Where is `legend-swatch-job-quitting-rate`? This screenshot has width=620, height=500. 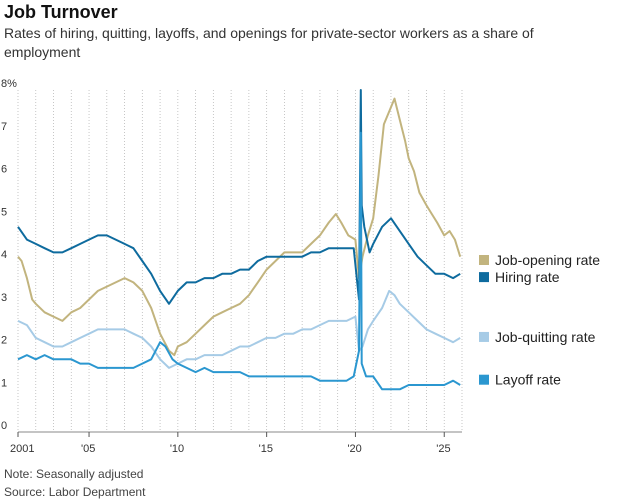 legend-swatch-job-quitting-rate is located at coordinates (484, 336).